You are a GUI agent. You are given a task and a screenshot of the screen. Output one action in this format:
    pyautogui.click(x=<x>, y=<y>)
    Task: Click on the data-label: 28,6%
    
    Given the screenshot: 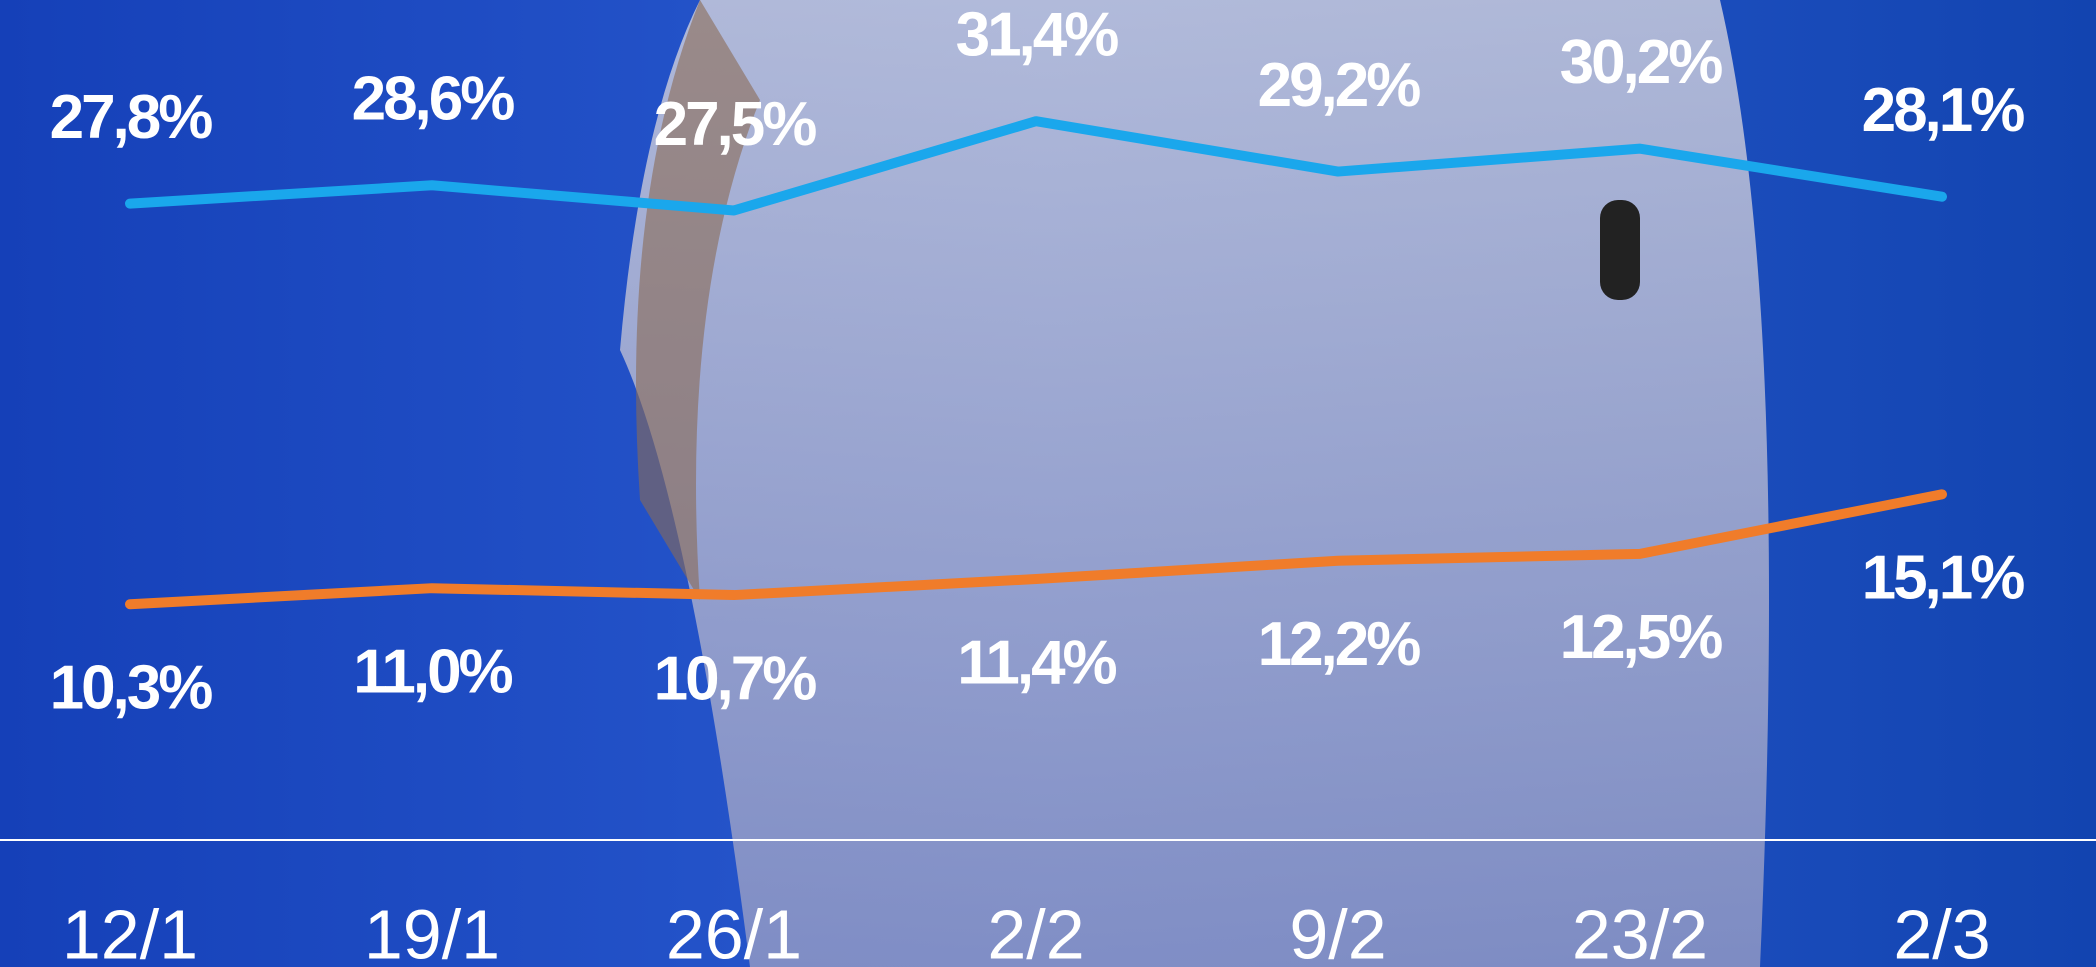 What is the action you would take?
    pyautogui.click(x=433, y=99)
    